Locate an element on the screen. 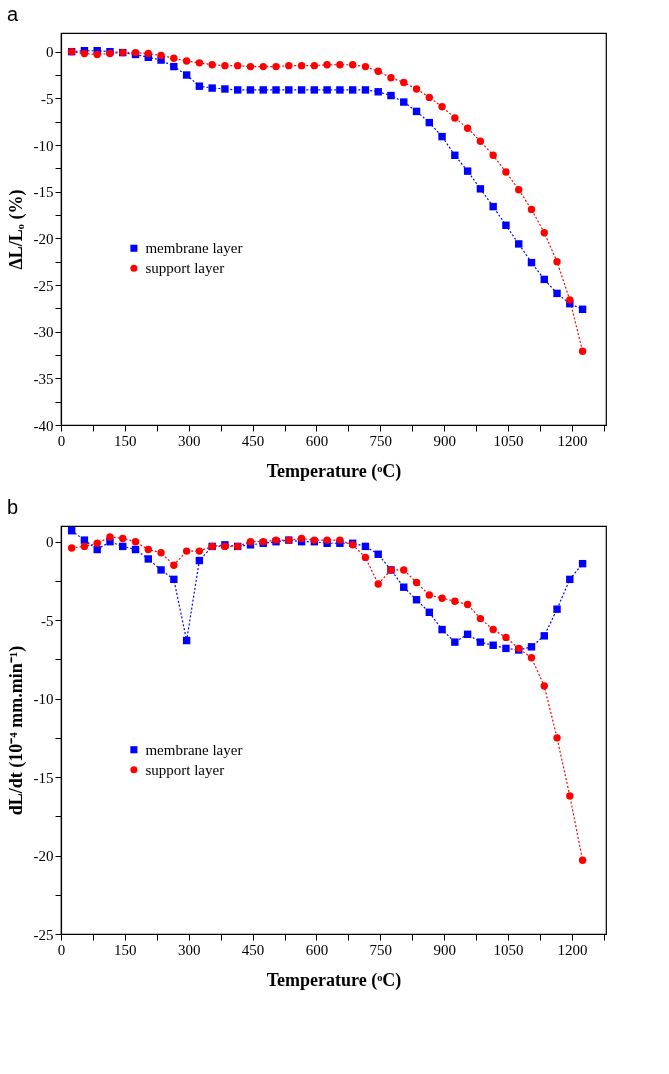 This screenshot has height=1074, width=669. y-axis-title: ΔL/Lₒ (%) is located at coordinates (16, 229).